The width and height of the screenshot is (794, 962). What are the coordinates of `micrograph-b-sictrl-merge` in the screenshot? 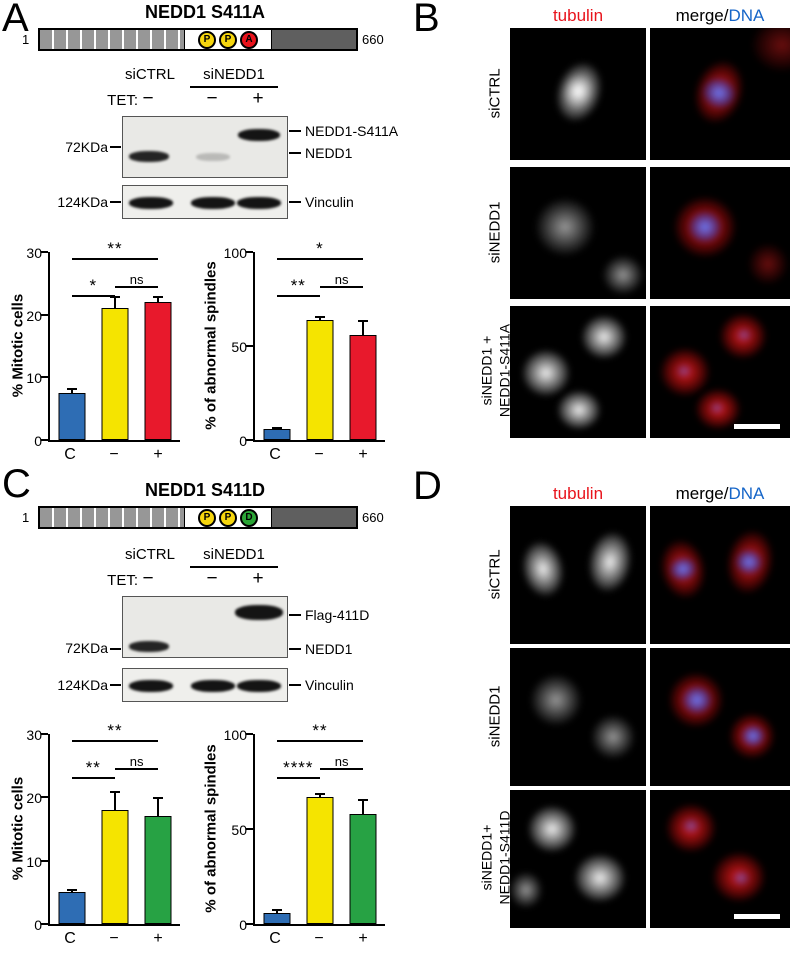 It's located at (720, 94).